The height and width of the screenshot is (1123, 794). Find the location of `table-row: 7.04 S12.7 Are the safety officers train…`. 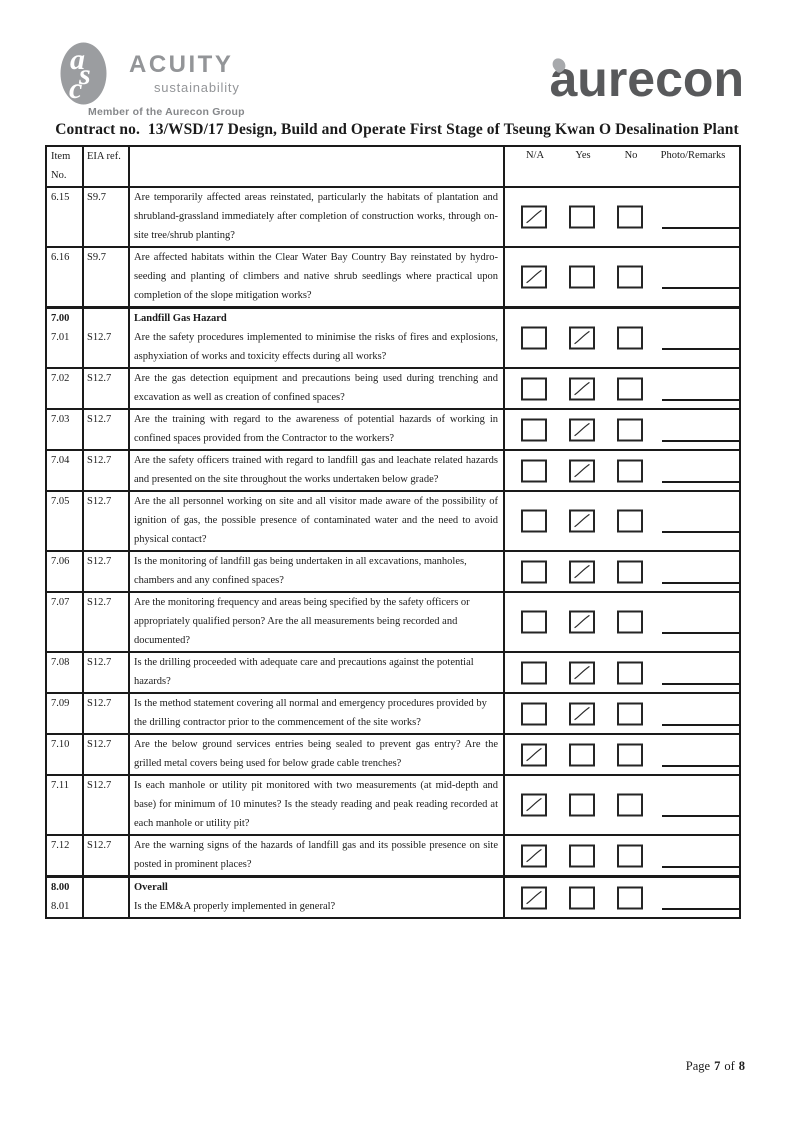

table-row: 7.04 S12.7 Are the safety officers train… is located at coordinates (393, 469).